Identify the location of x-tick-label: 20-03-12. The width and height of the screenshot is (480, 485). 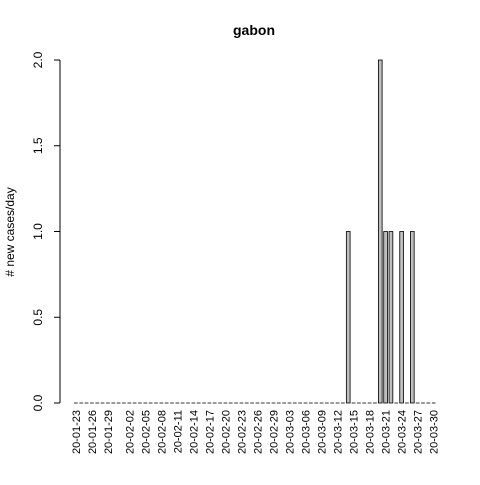
(339, 432).